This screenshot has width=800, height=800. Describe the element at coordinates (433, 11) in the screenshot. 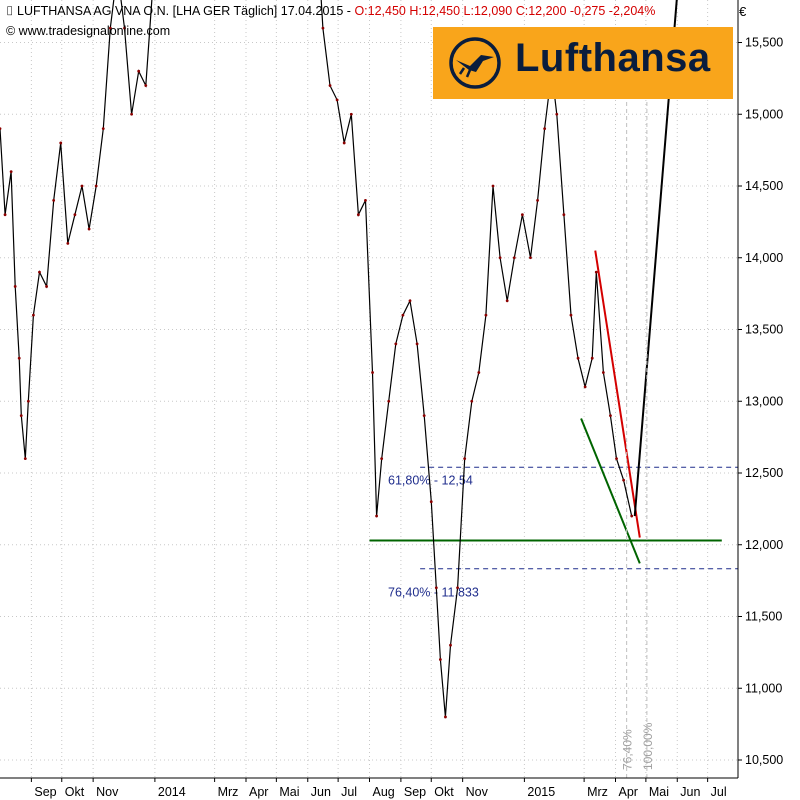

I see `ohlc-readout: O:12,450 H:12,450 L:12,090` at that location.